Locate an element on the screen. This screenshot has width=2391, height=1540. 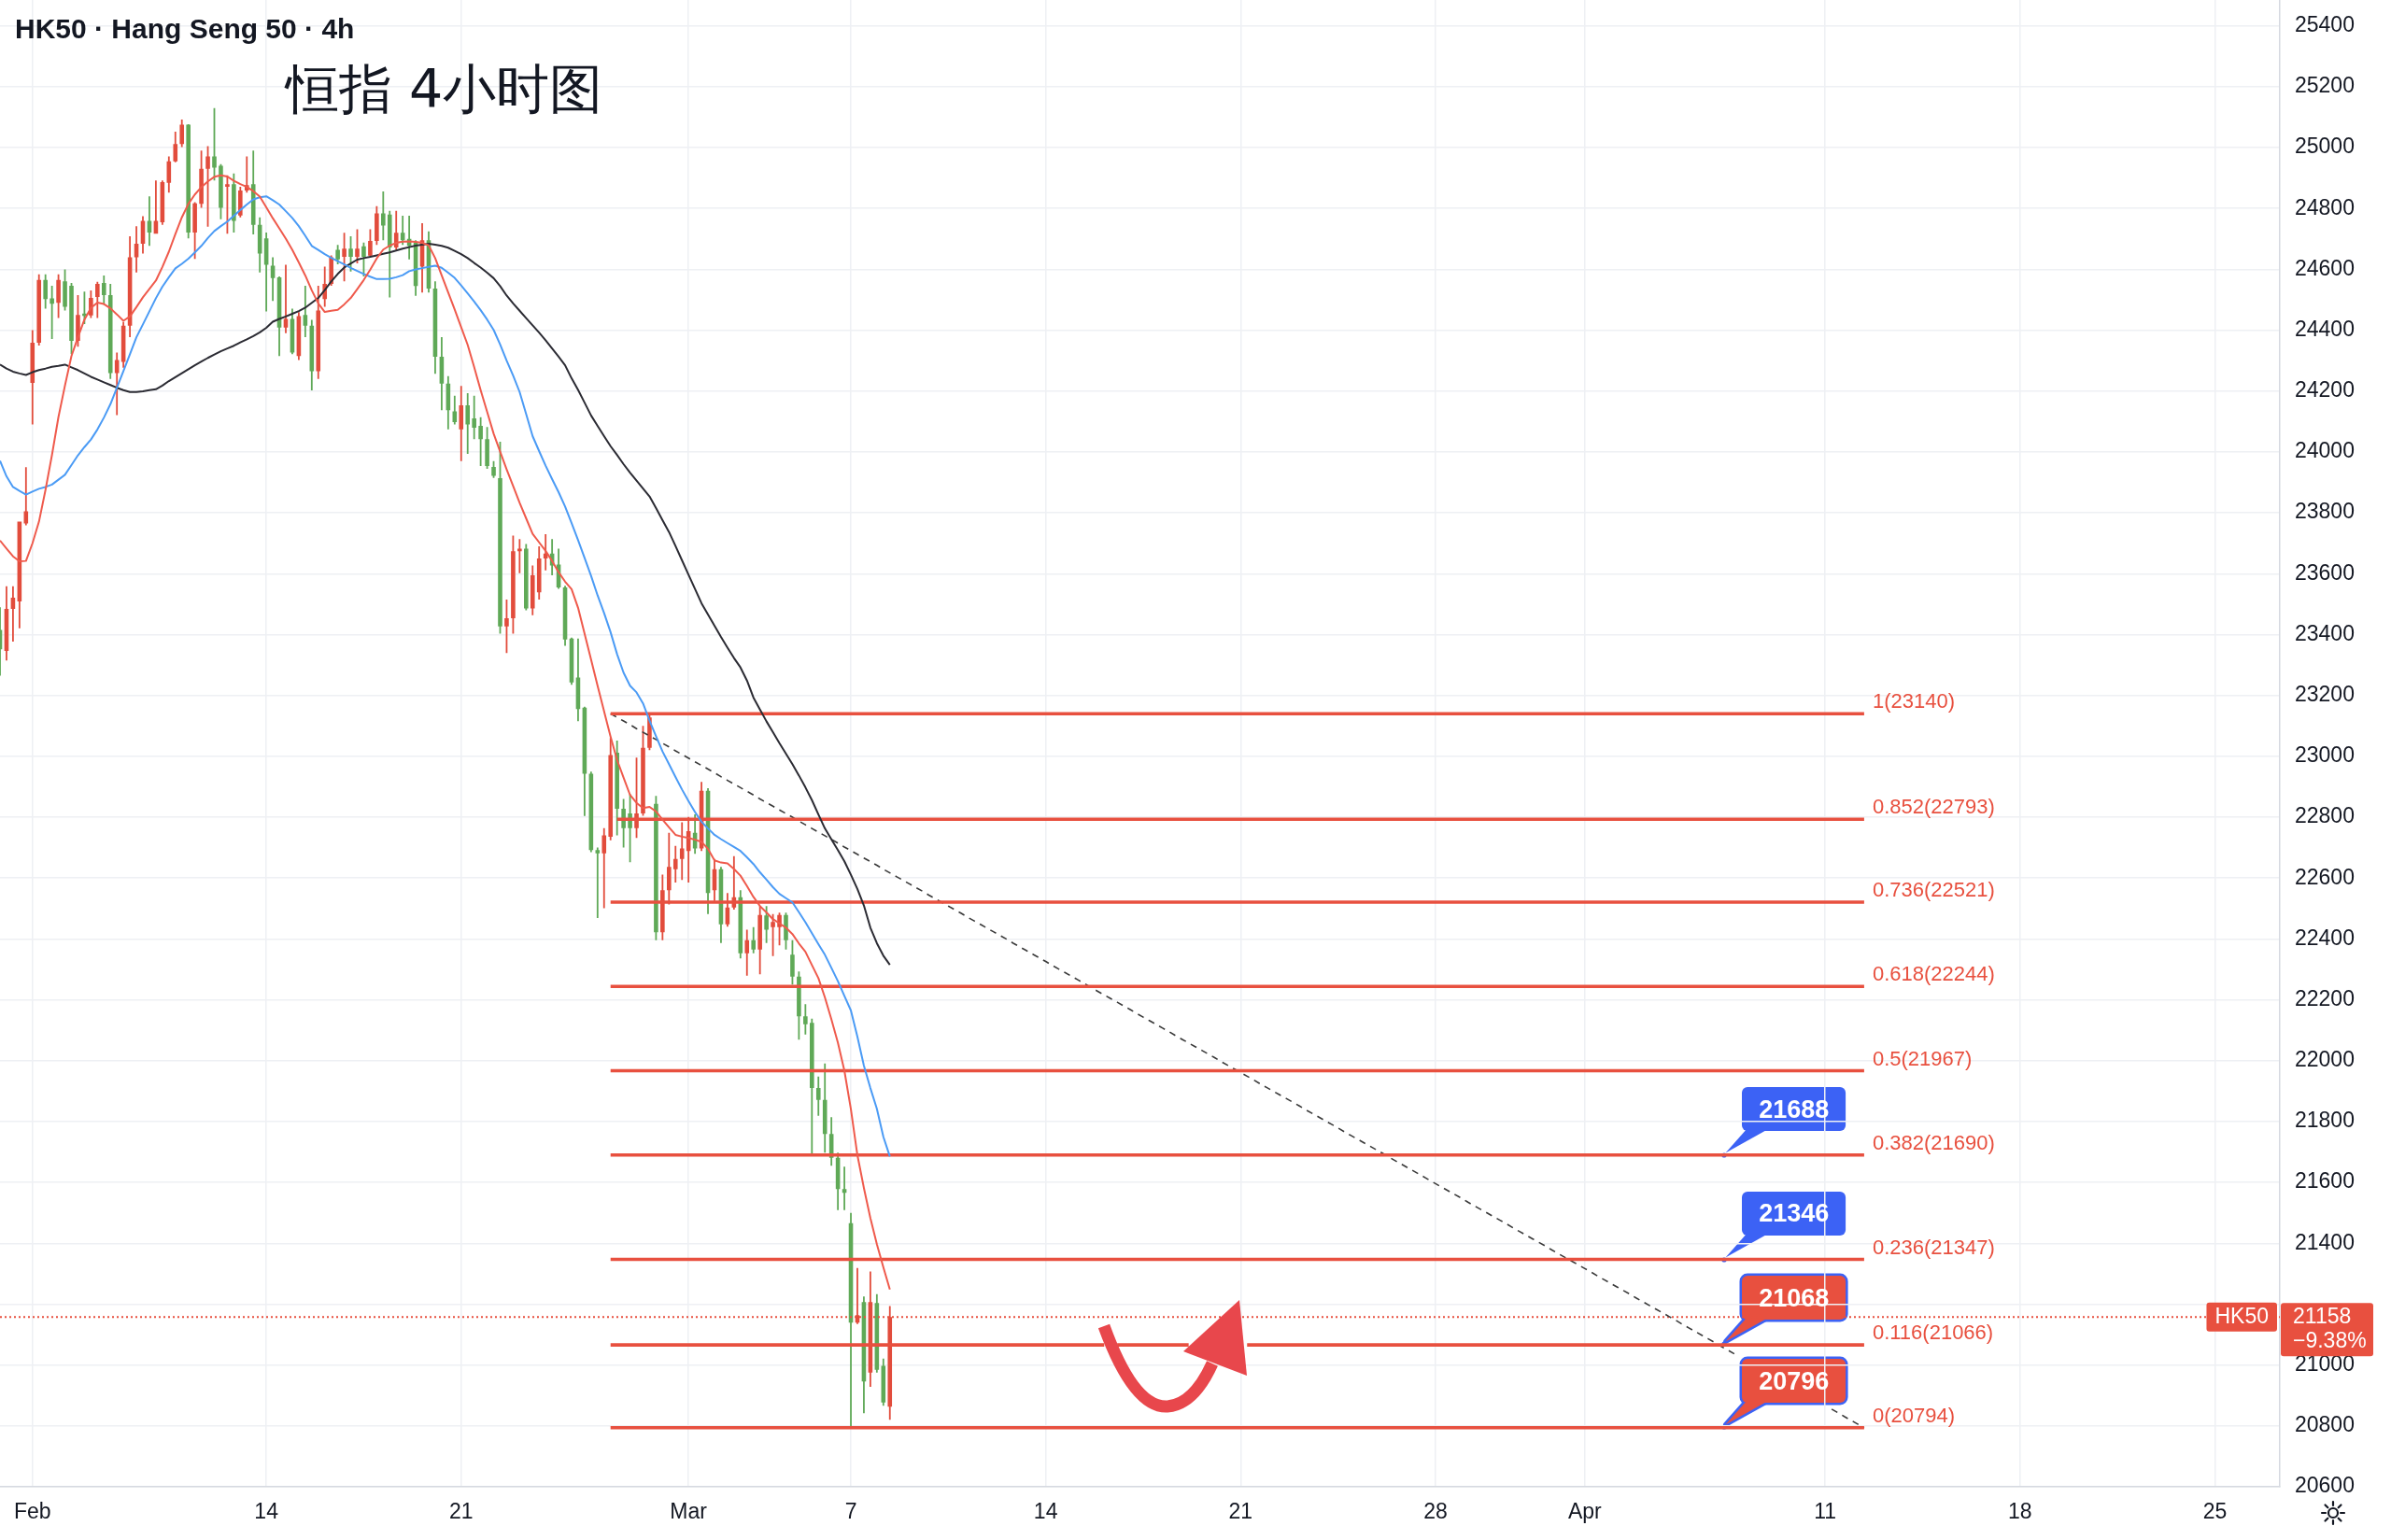
y-tick-label: 20600 is located at coordinates (2325, 1486).